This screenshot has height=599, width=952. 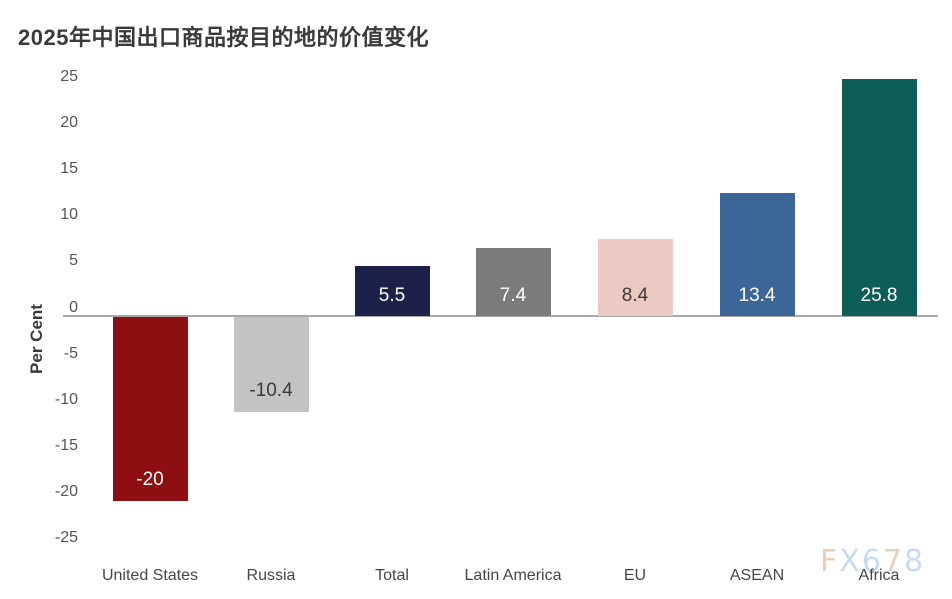 I want to click on x-axis-label-asean: ASEAN, so click(x=757, y=575).